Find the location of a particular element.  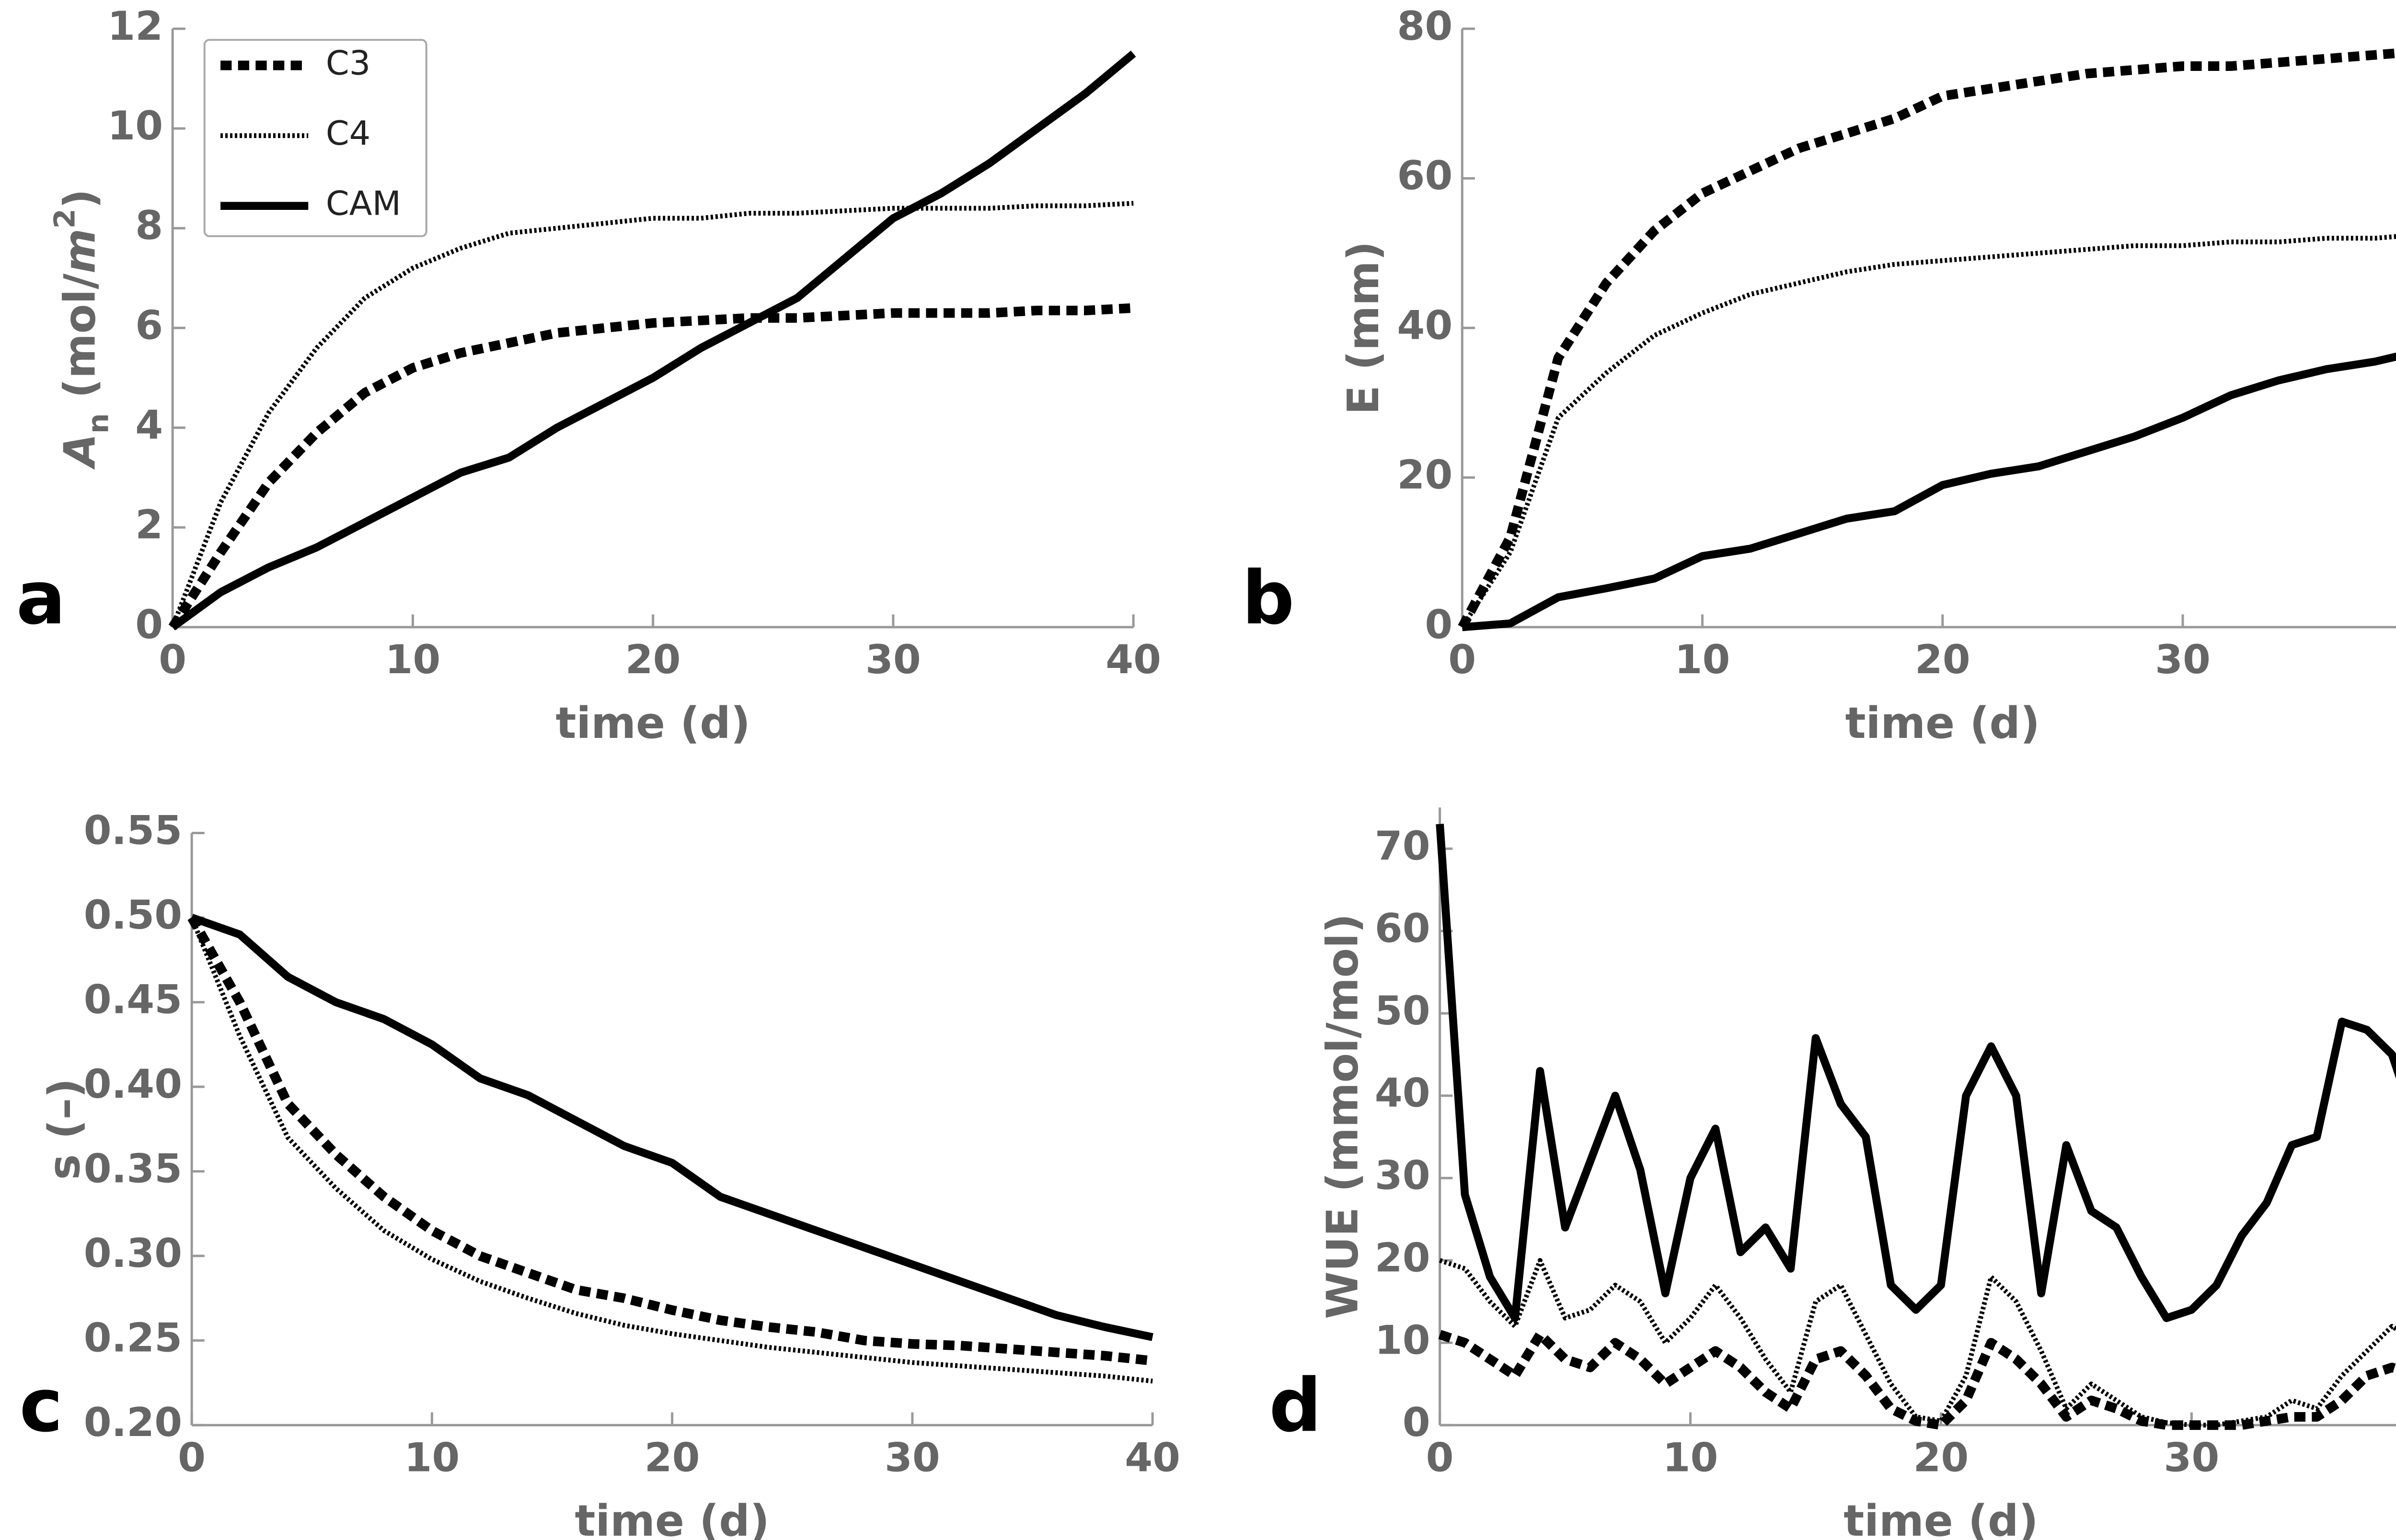

y-tick-label: 50 is located at coordinates (1402, 1011).